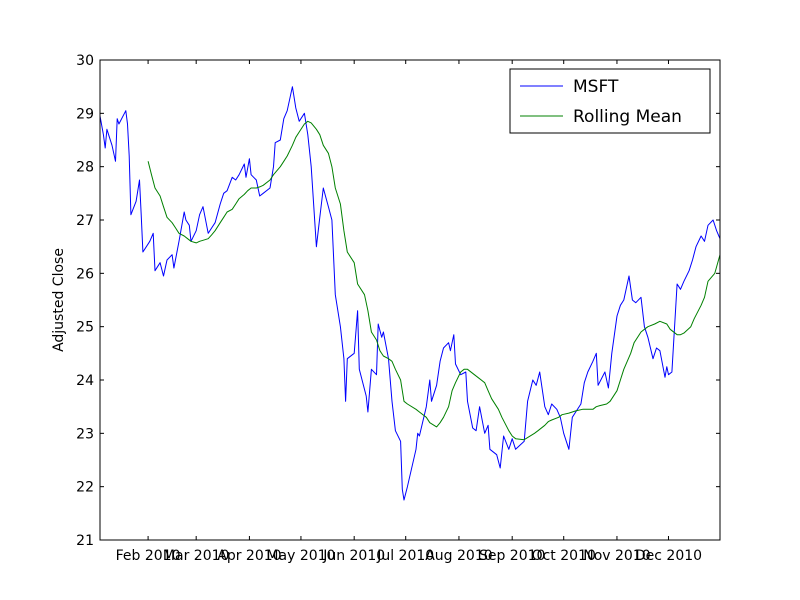  Describe the element at coordinates (405, 556) in the screenshot. I see `x-tick-label: Jul 2010` at that location.